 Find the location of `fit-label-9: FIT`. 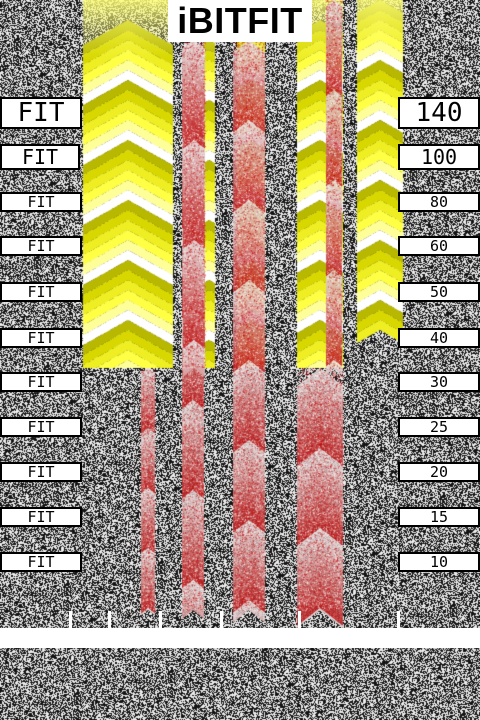

fit-label-9: FIT is located at coordinates (41, 472).